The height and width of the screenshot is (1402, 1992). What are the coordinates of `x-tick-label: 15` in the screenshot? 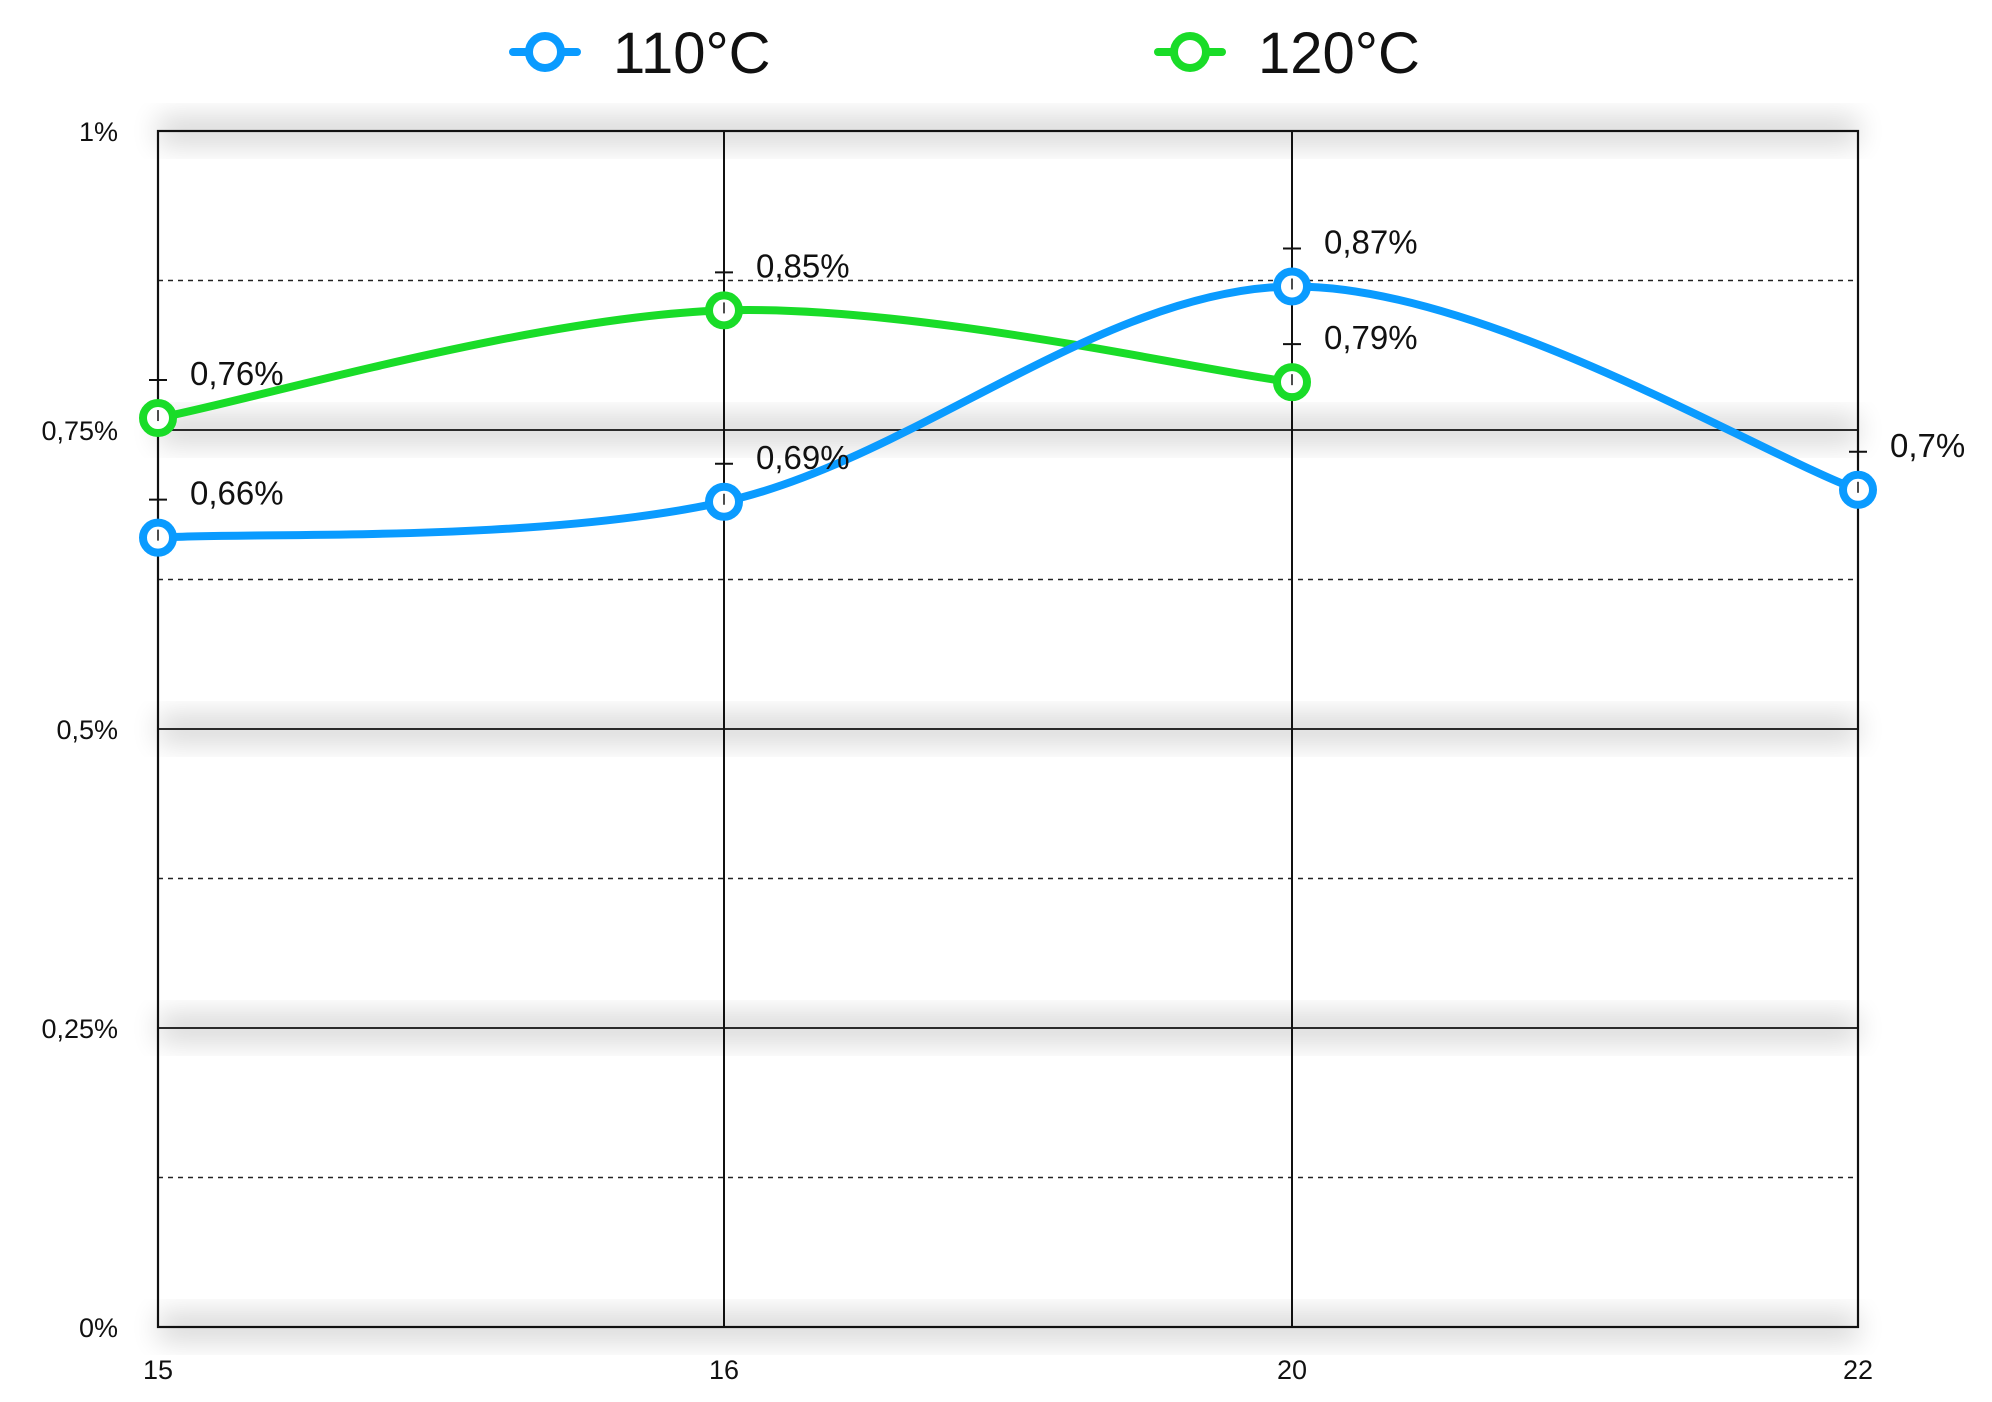 It's located at (158, 1370).